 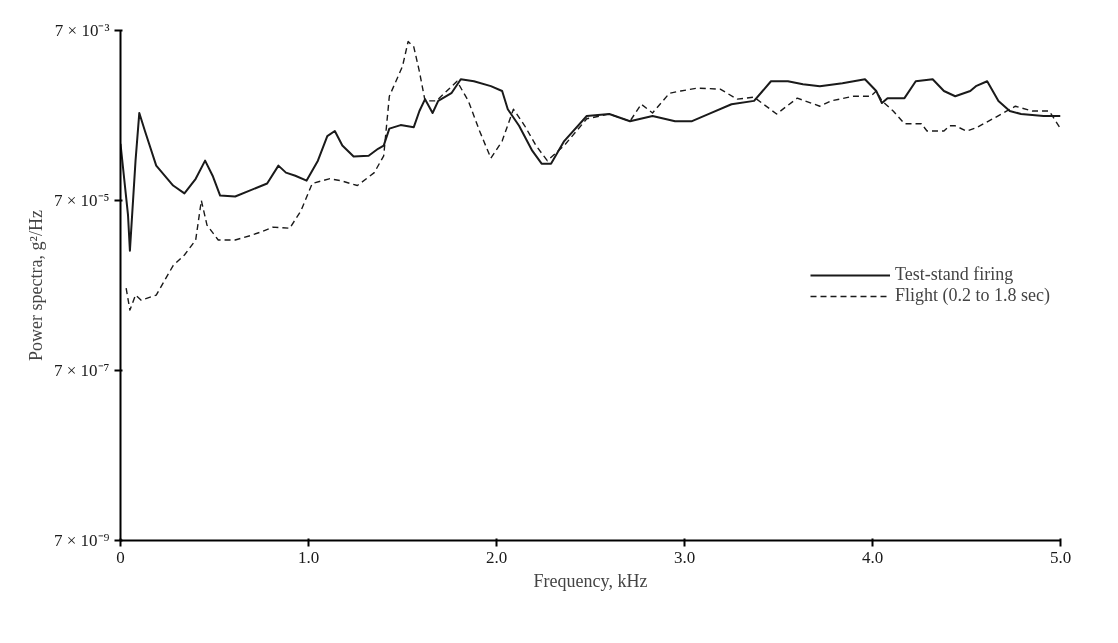 I want to click on x-tick-label: 5.0, so click(x=1060, y=557).